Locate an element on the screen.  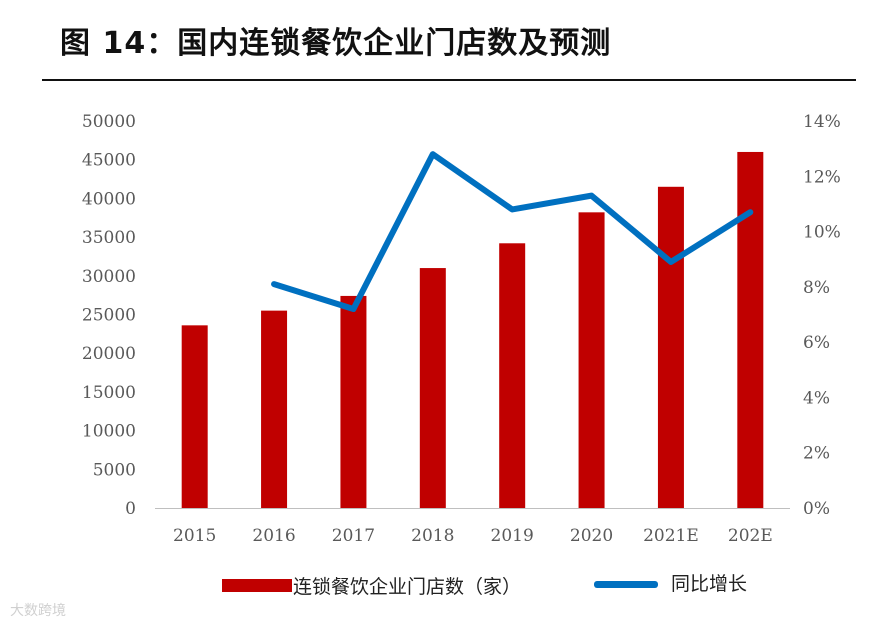
bar-2019 is located at coordinates (512, 376).